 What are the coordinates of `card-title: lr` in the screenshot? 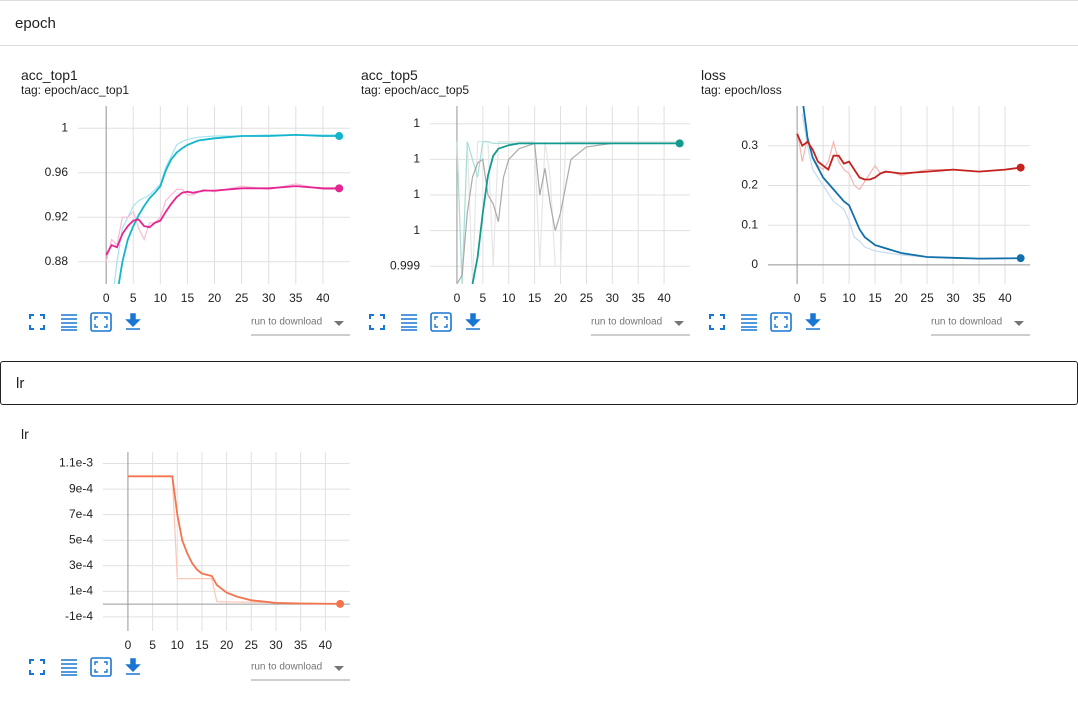 It's located at (25, 434).